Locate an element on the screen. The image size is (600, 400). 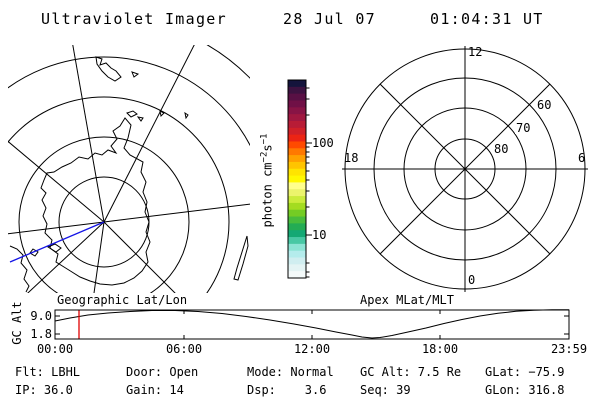
colorbar-units-prefix: photon cm is located at coordinates (267, 195).